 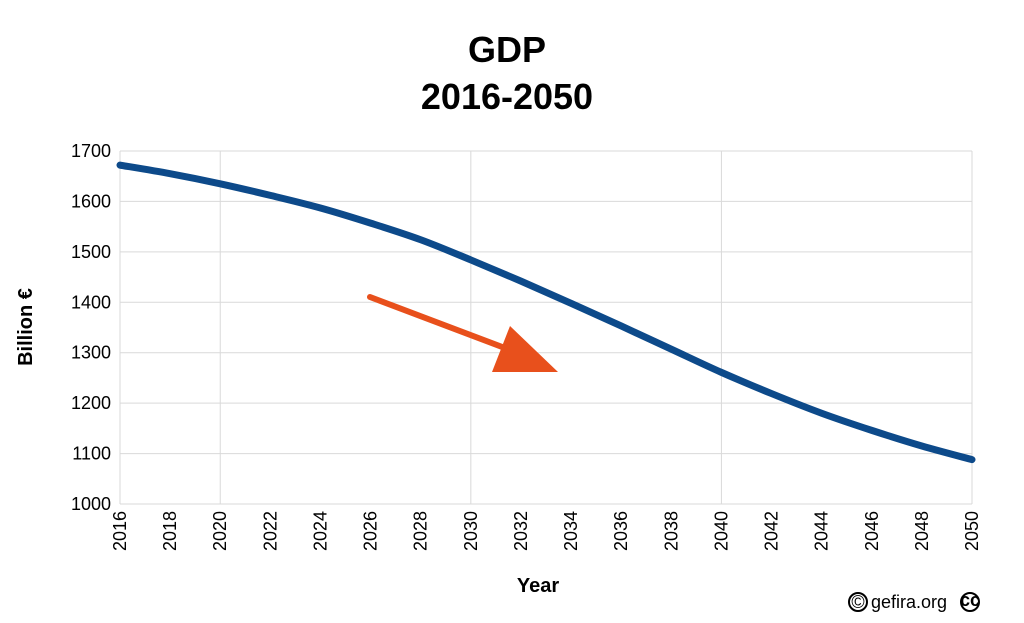 I want to click on x-tick-label: 2018, so click(x=170, y=531).